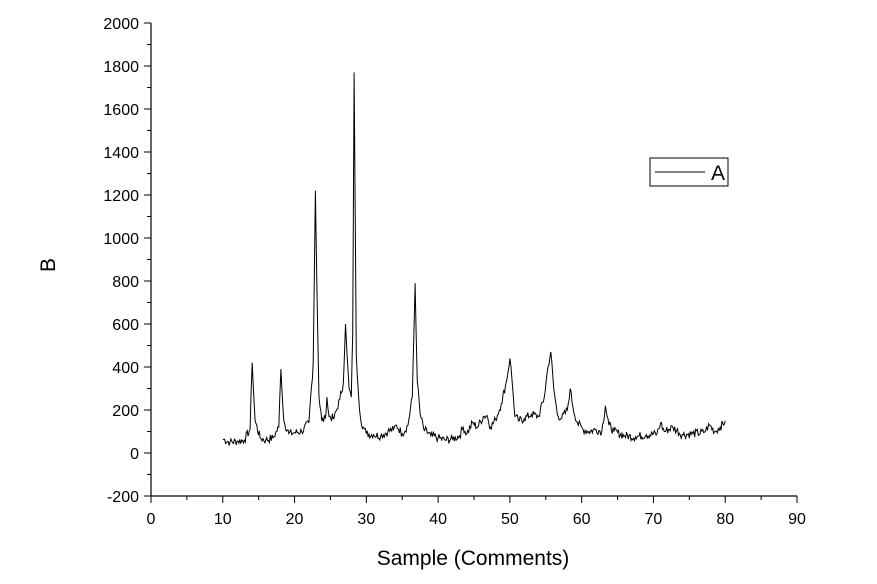  What do you see at coordinates (125, 325) in the screenshot?
I see `y-tick-label: 600` at bounding box center [125, 325].